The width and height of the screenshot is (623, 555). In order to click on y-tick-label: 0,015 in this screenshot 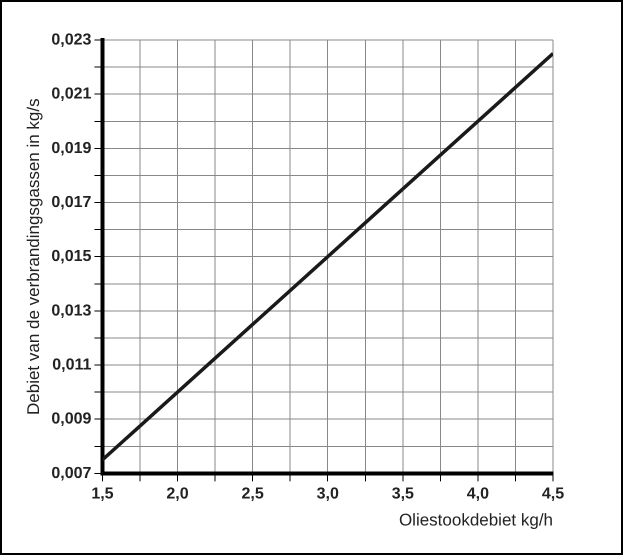, I will do `click(71, 257)`.